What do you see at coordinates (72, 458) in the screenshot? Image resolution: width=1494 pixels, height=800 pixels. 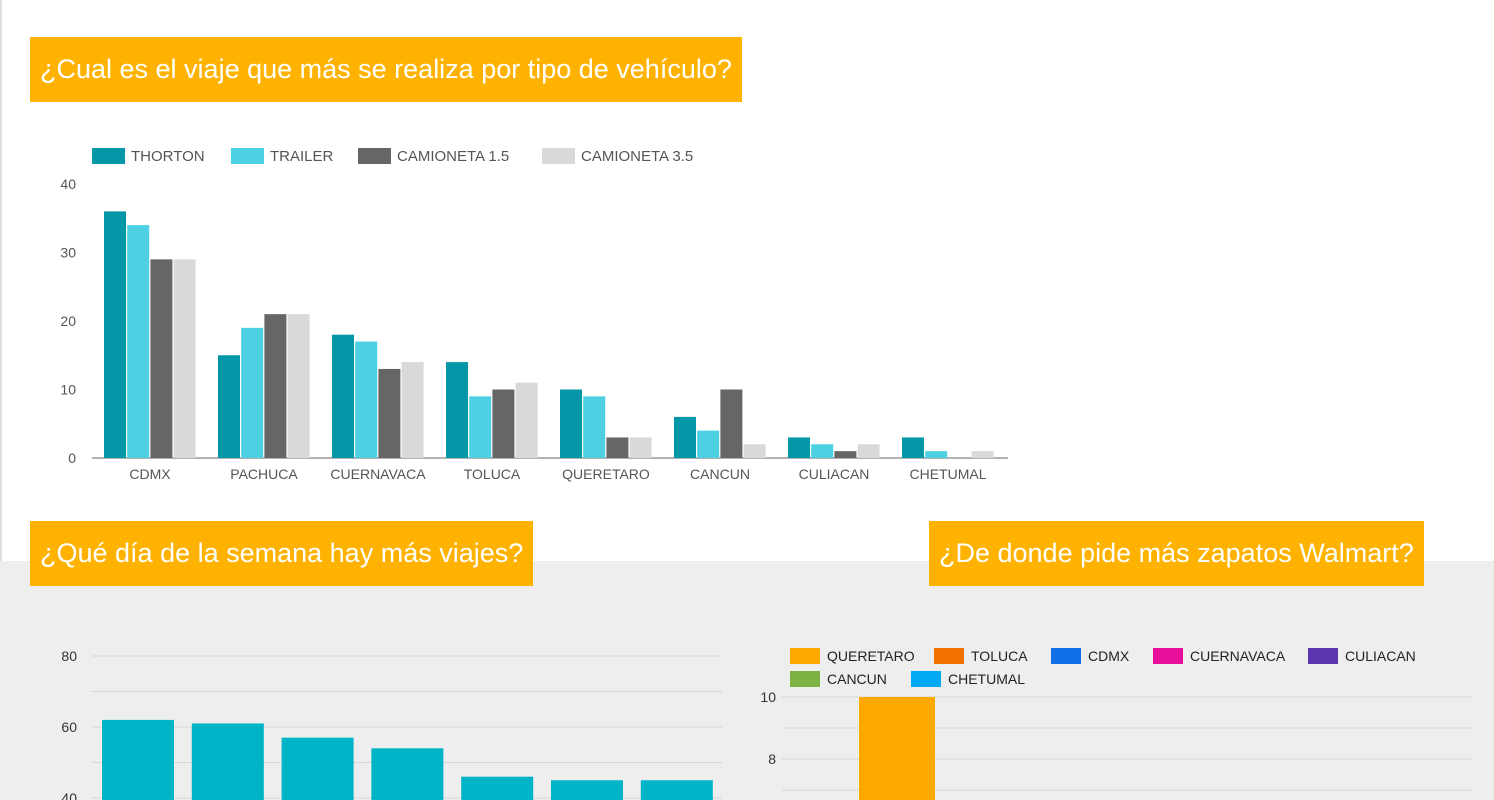 I see `y-tick-label: 0` at bounding box center [72, 458].